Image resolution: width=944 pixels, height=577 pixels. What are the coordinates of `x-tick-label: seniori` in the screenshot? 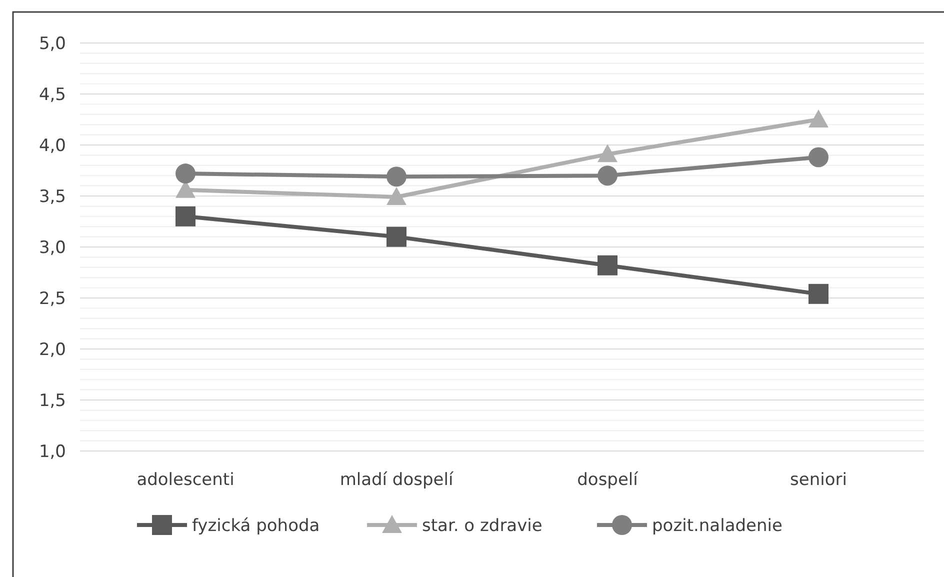 It's located at (818, 480).